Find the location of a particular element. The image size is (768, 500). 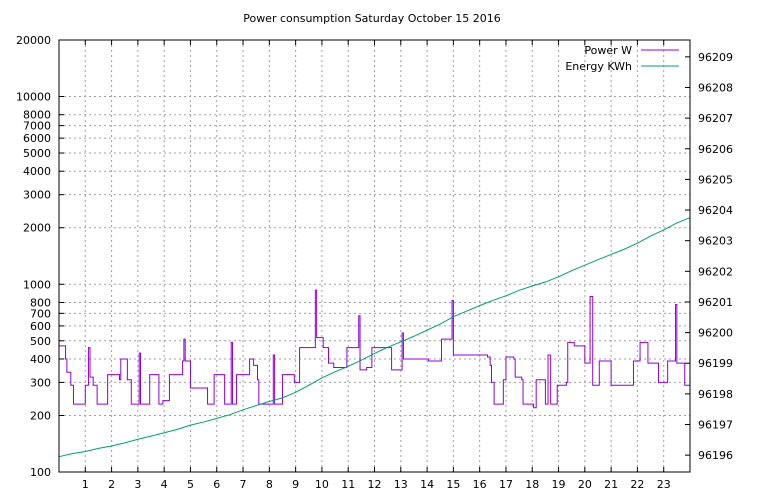

y2-tick-label: 96202 is located at coordinates (715, 271).